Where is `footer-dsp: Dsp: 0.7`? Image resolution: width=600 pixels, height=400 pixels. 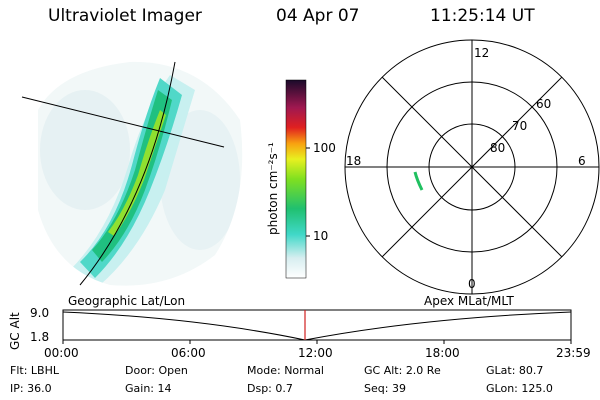 footer-dsp: Dsp: 0.7 is located at coordinates (270, 388).